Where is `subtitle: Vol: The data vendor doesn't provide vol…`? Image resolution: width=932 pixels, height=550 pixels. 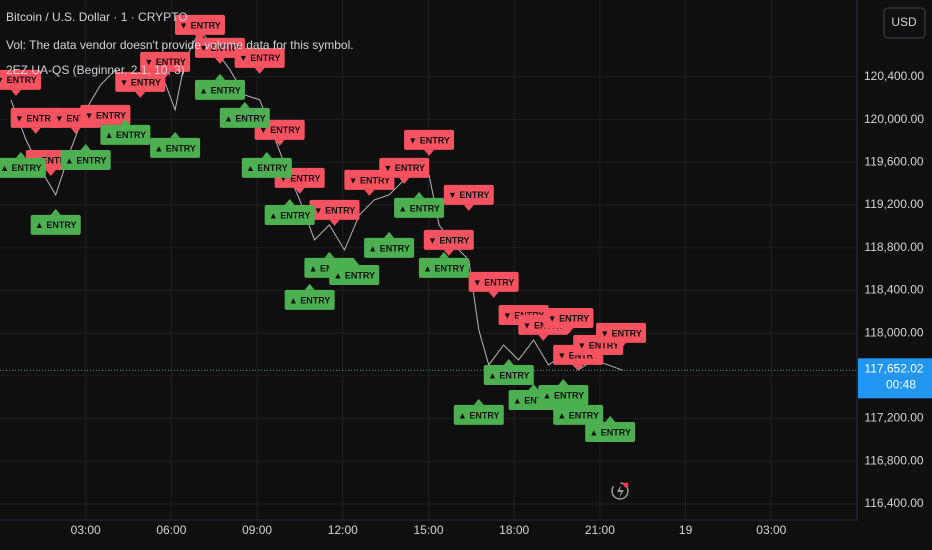 subtitle: Vol: The data vendor doesn't provide vol… is located at coordinates (180, 45).